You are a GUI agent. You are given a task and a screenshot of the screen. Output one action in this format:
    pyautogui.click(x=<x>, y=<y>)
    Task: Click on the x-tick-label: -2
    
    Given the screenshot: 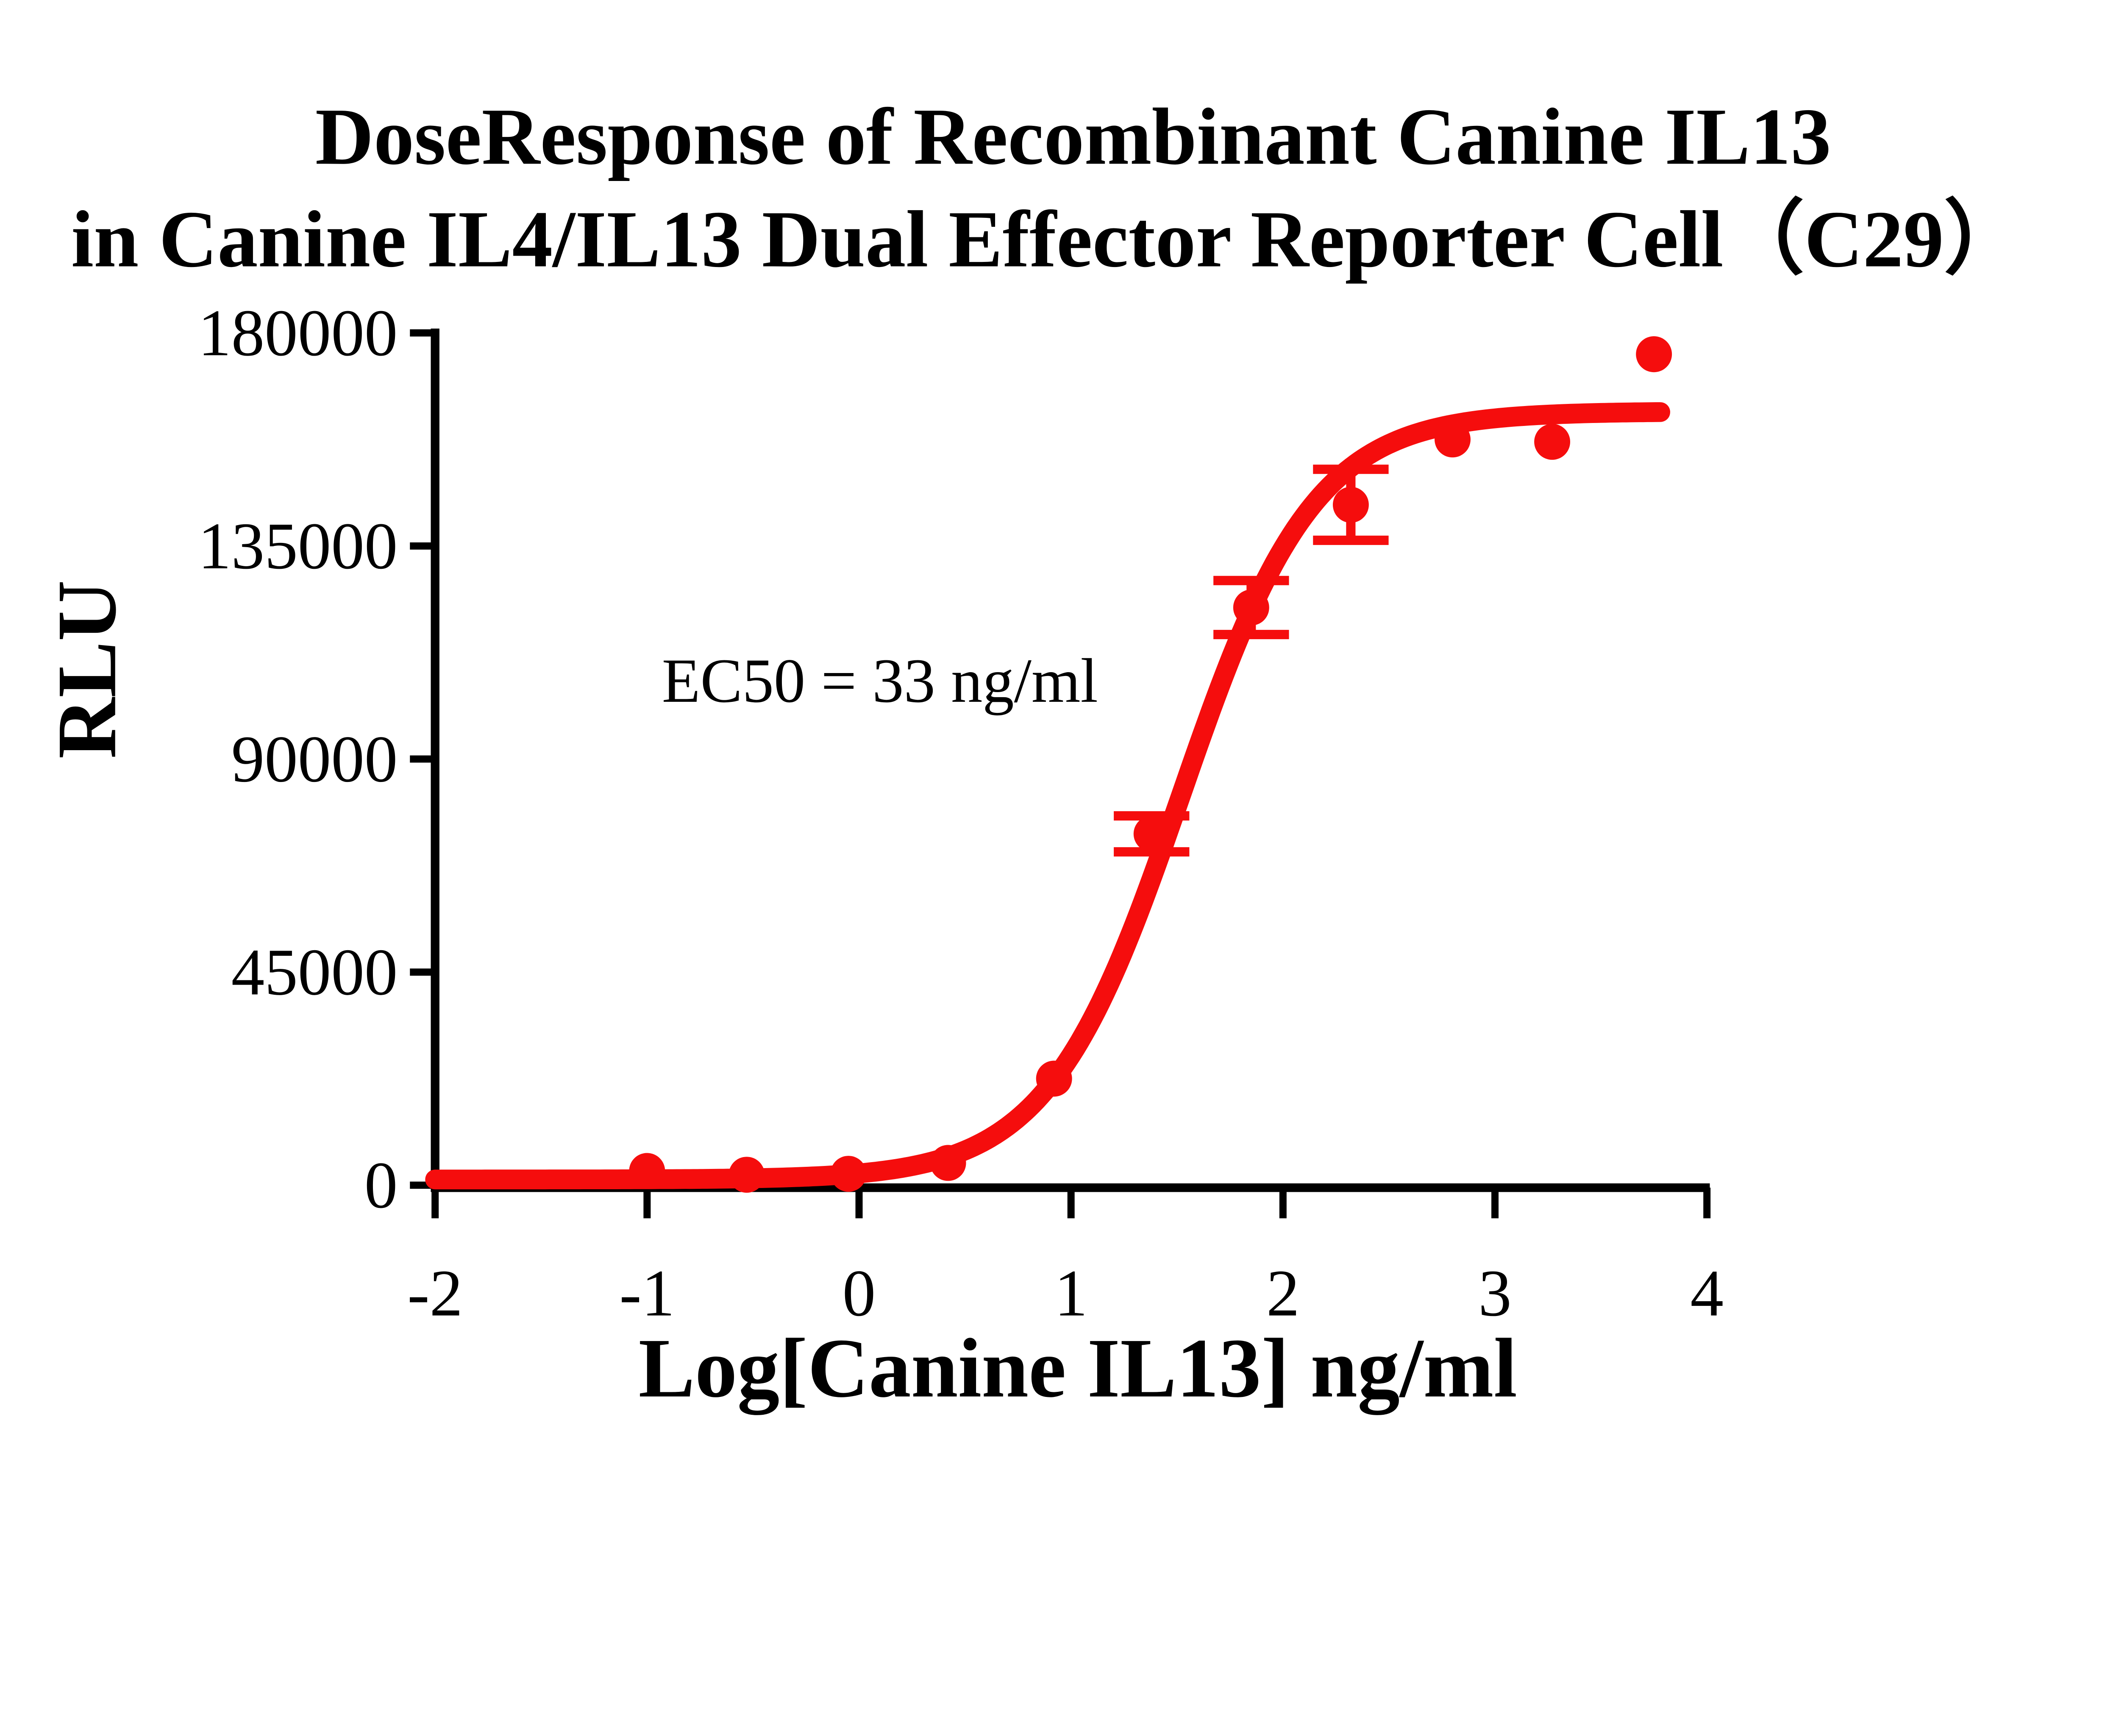 What is the action you would take?
    pyautogui.click(x=435, y=1293)
    